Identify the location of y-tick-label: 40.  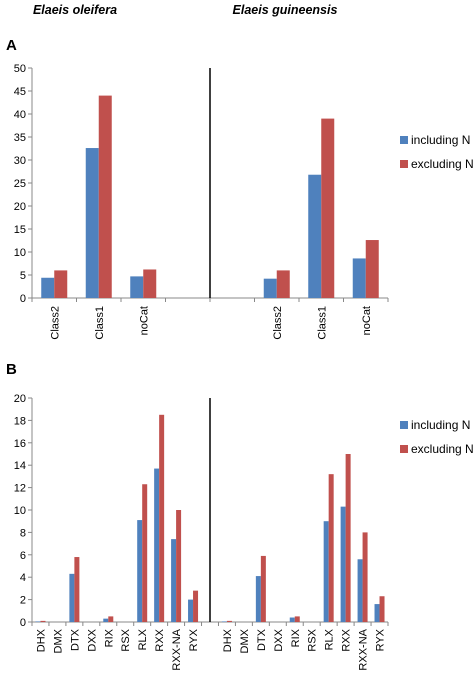
(20, 115).